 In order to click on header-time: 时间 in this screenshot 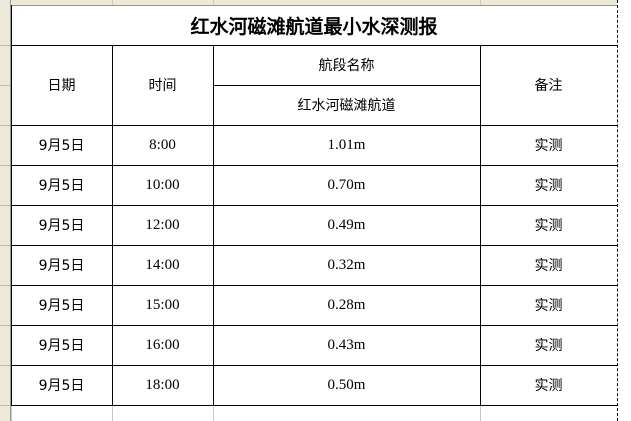, I will do `click(162, 86)`.